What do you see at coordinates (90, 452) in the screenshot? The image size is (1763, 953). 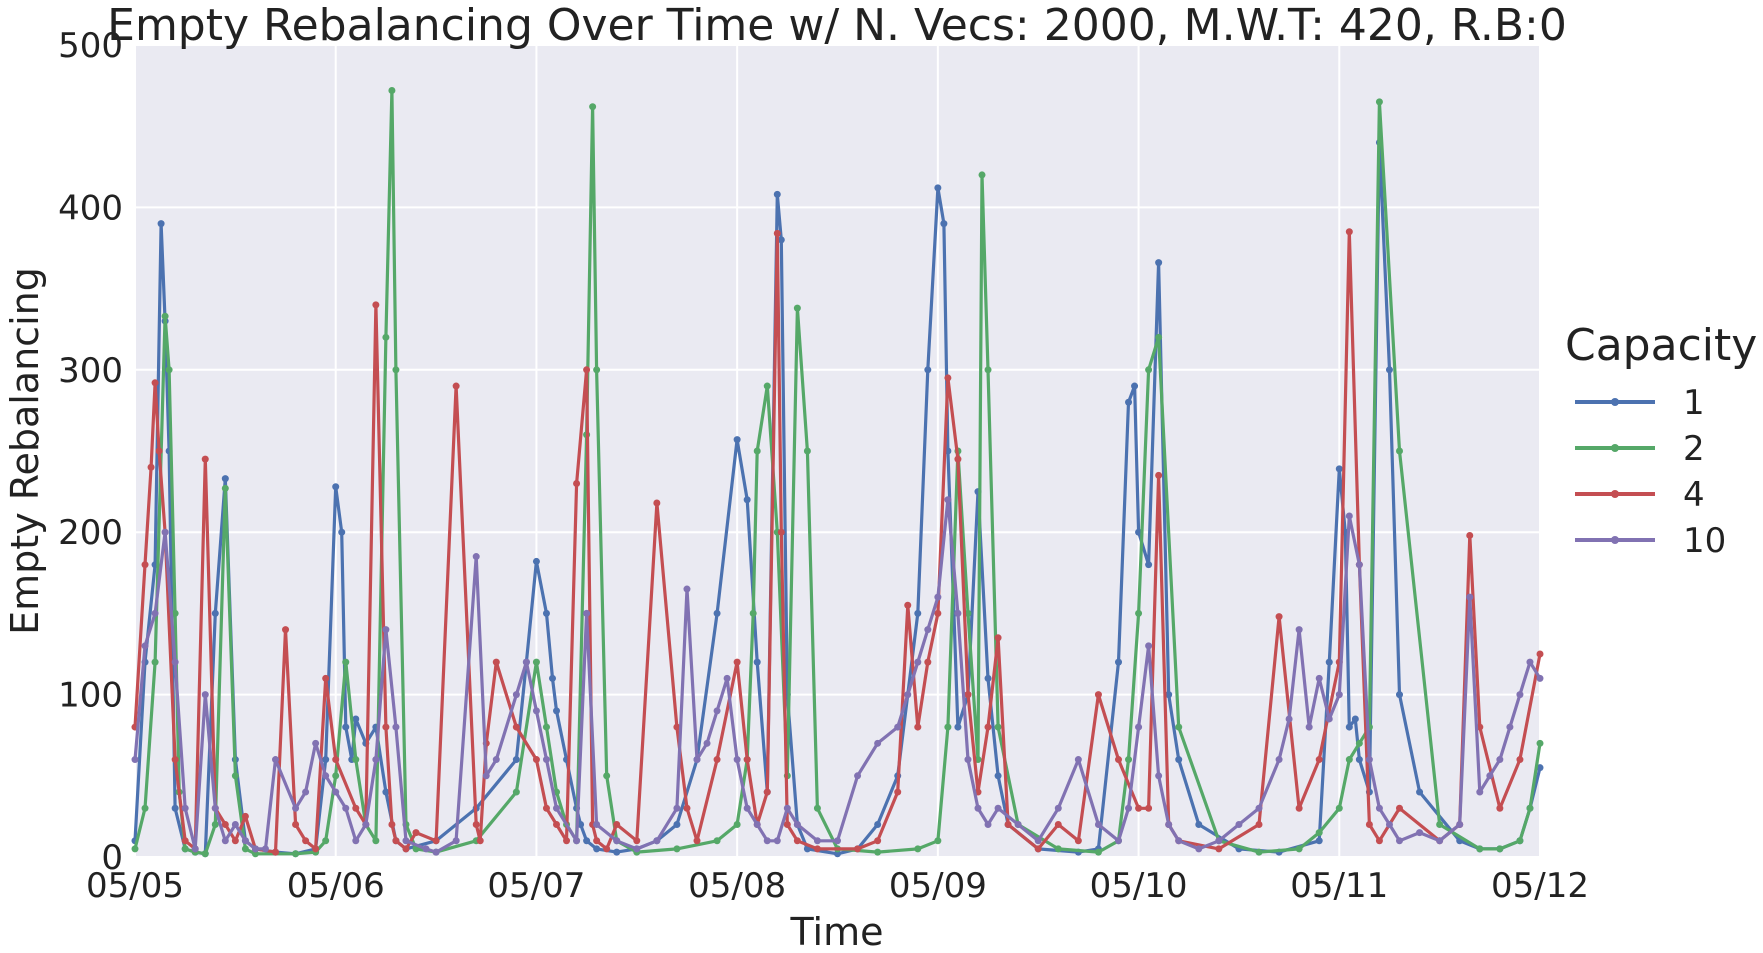 I see `y-axis-ticks: 0 100 200 300 400 500` at bounding box center [90, 452].